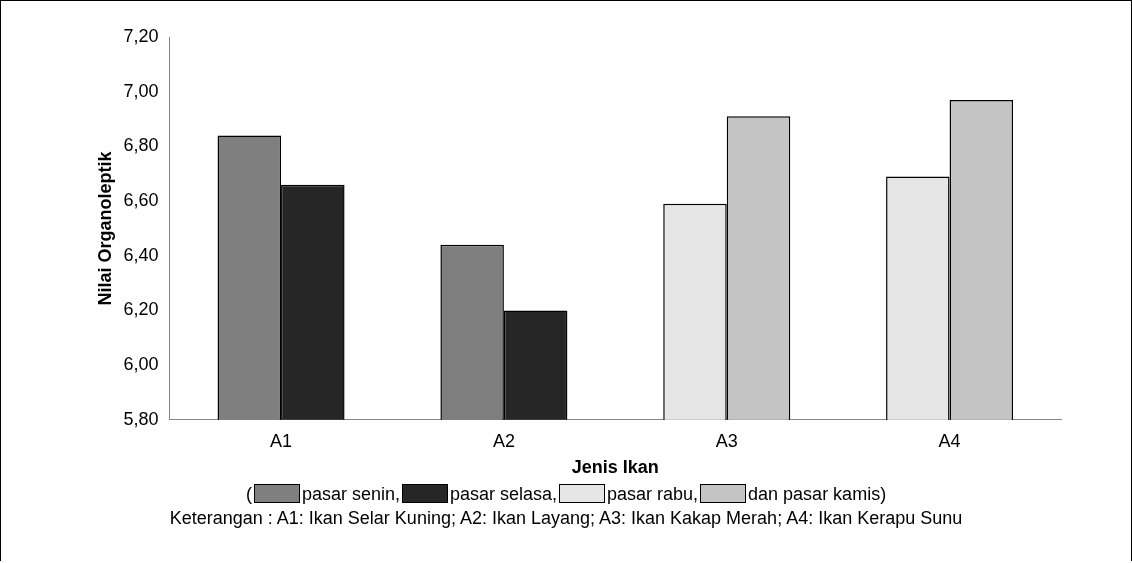  Describe the element at coordinates (141, 418) in the screenshot. I see `y-tick-label: 5,80` at that location.